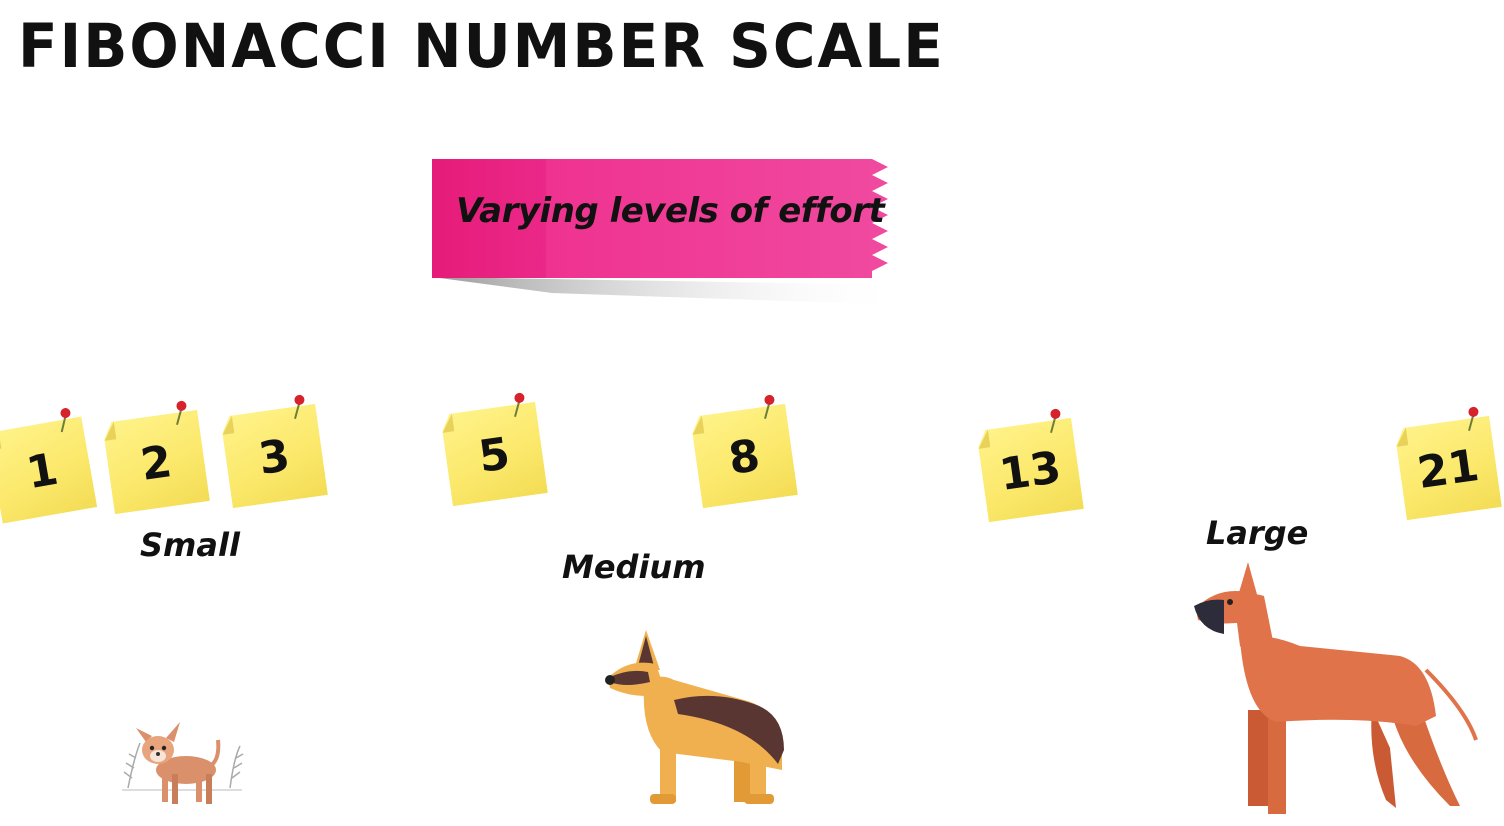 This screenshot has height=826, width=1504. I want to click on sticky-note-1: 1, so click(48, 465).